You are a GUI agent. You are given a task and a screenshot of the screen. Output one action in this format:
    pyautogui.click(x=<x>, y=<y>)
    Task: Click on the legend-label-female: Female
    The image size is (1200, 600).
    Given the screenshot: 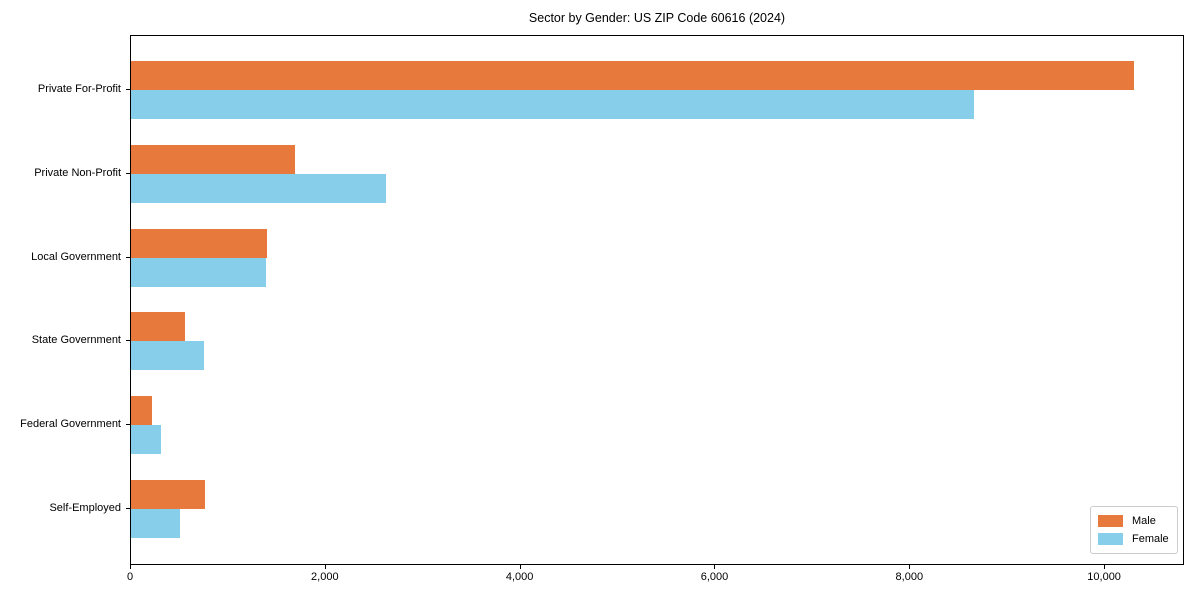 What is the action you would take?
    pyautogui.click(x=1150, y=538)
    